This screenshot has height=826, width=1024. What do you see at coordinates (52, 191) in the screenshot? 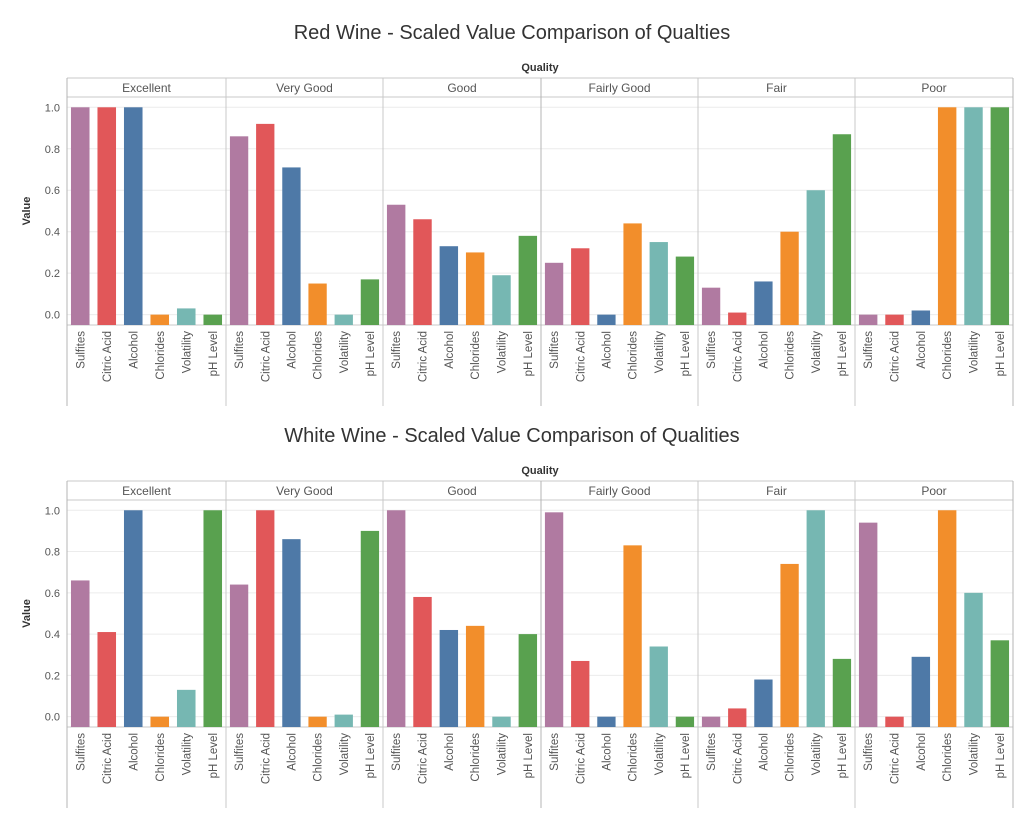
I see `red-y-tick-label: 0.6` at bounding box center [52, 191].